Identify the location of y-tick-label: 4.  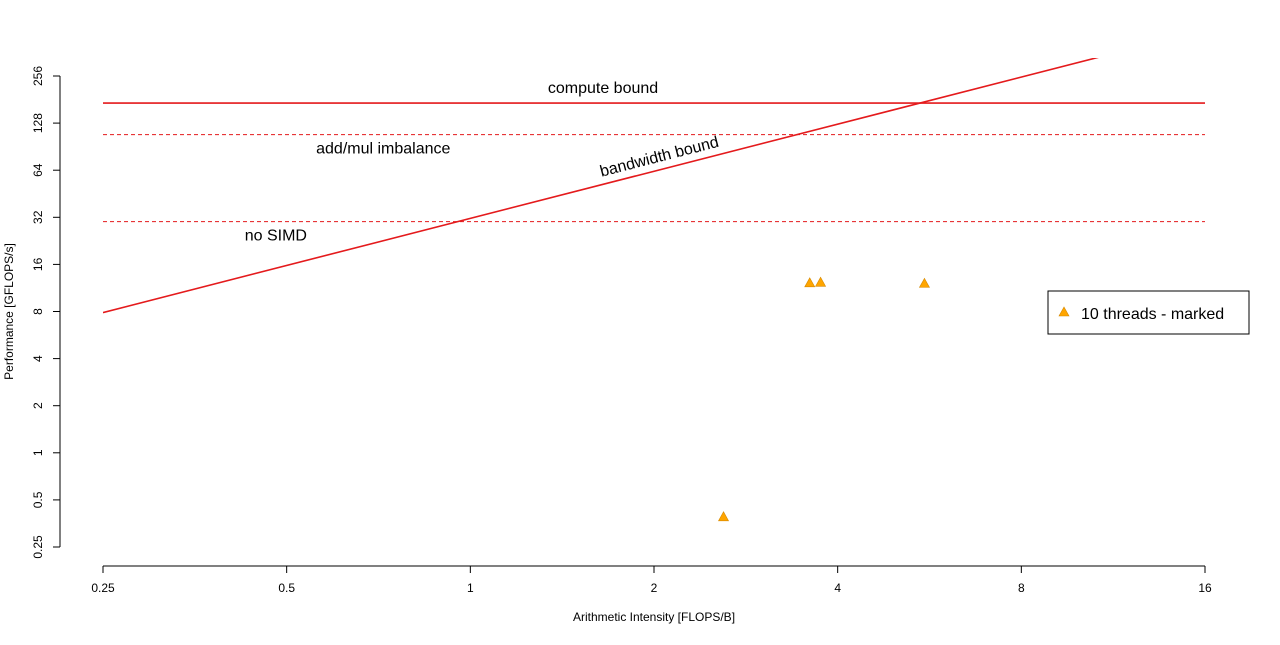
(38, 358).